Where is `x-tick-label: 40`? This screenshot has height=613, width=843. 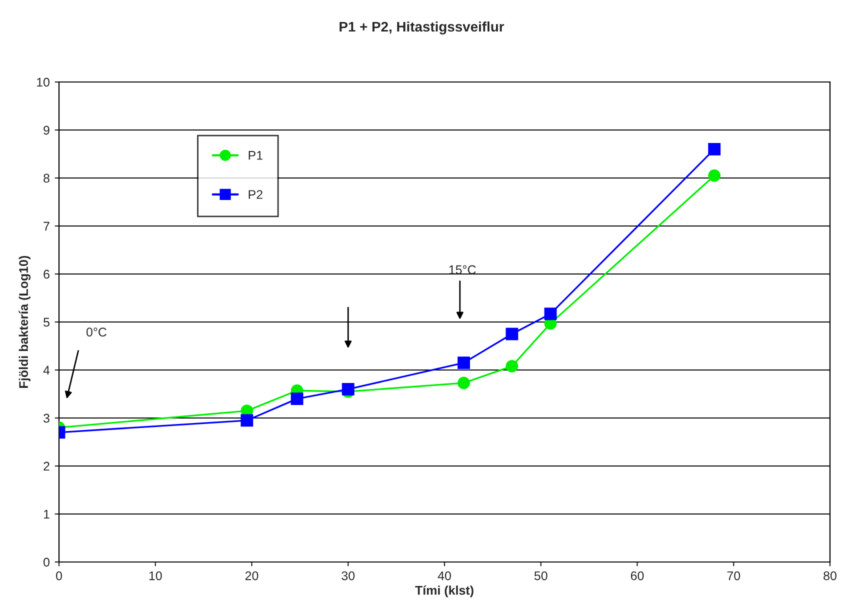
x-tick-label: 40 is located at coordinates (444, 575).